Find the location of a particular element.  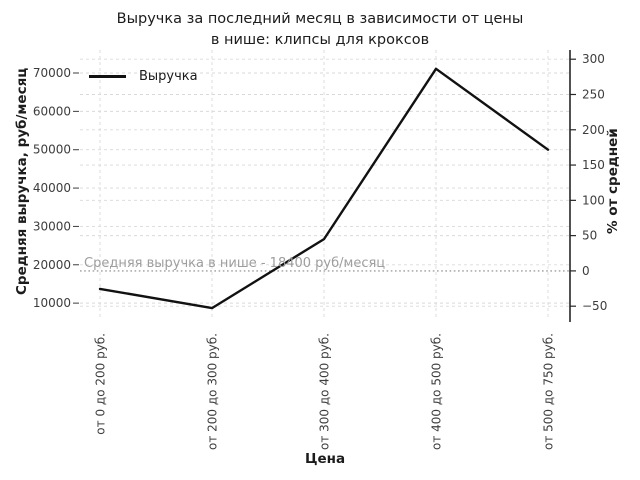

y-tick-label-left: 30000 is located at coordinates (52, 226).